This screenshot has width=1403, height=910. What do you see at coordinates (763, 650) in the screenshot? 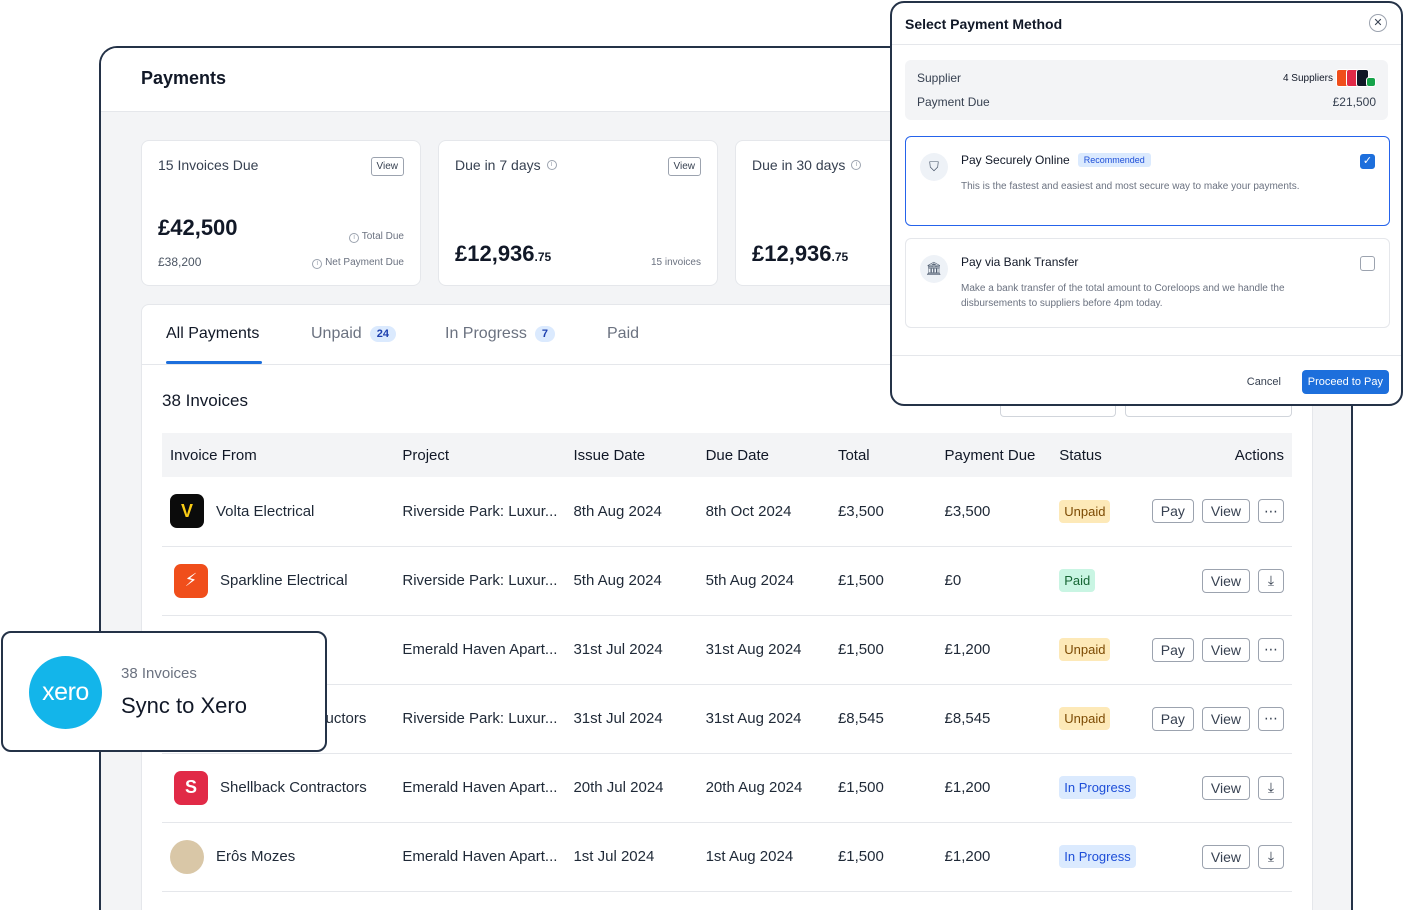
I see `due-date-cell: 31st Aug 2024` at bounding box center [763, 650].